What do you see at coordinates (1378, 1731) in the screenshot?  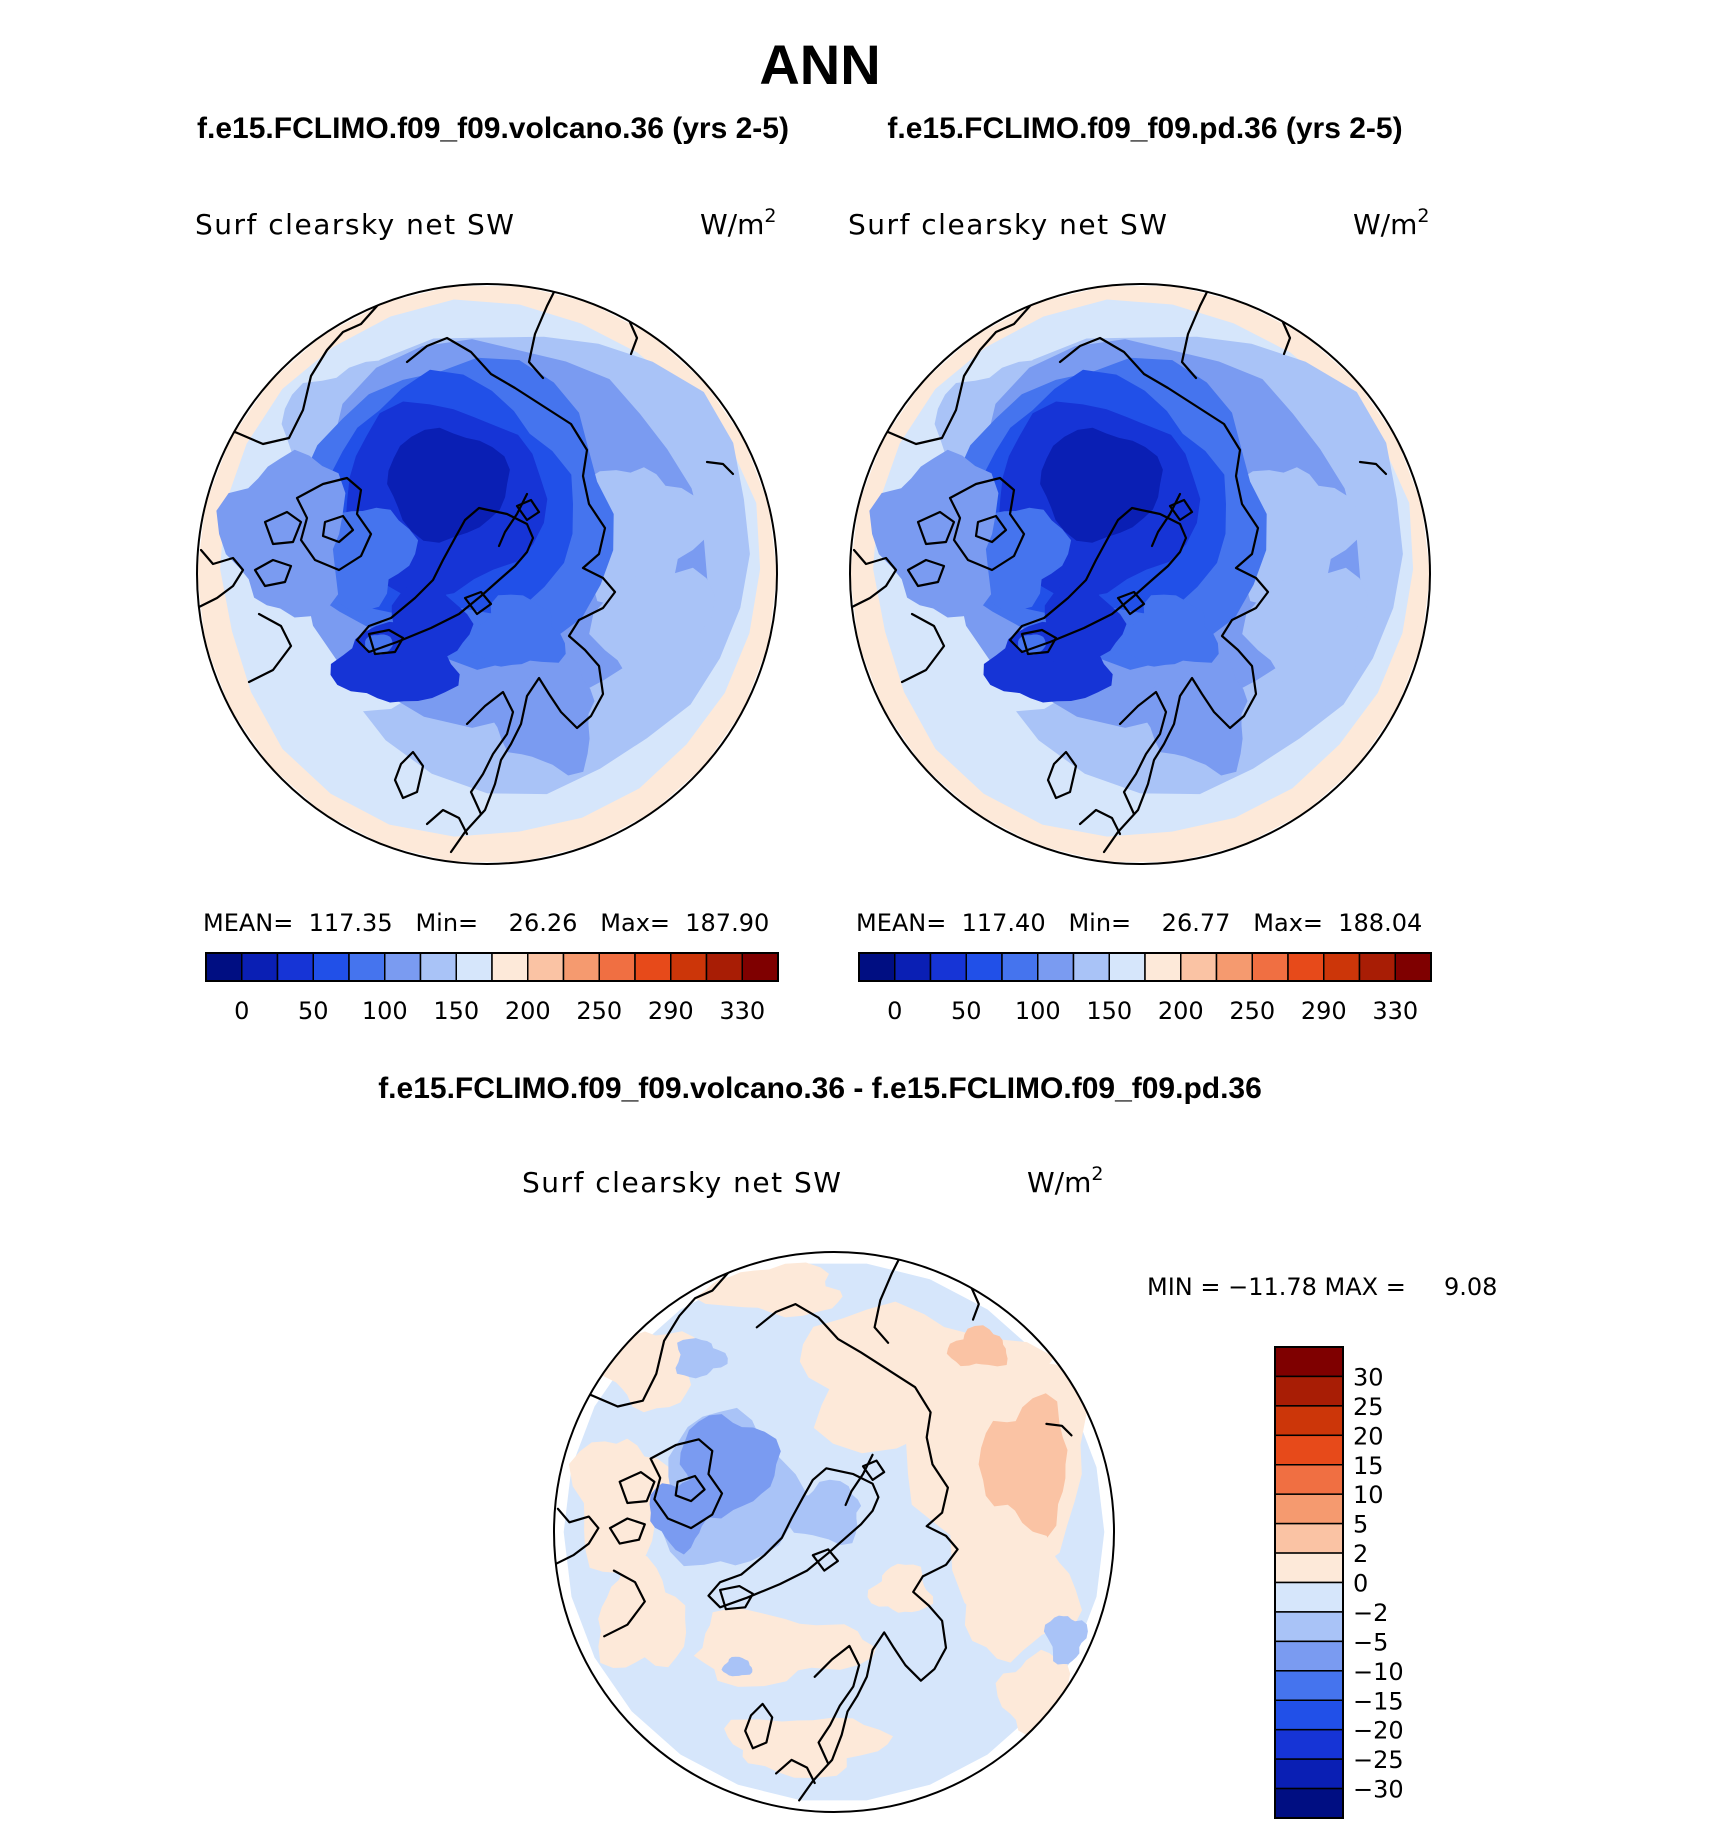 I see `colorbar-tick-label: −20` at bounding box center [1378, 1731].